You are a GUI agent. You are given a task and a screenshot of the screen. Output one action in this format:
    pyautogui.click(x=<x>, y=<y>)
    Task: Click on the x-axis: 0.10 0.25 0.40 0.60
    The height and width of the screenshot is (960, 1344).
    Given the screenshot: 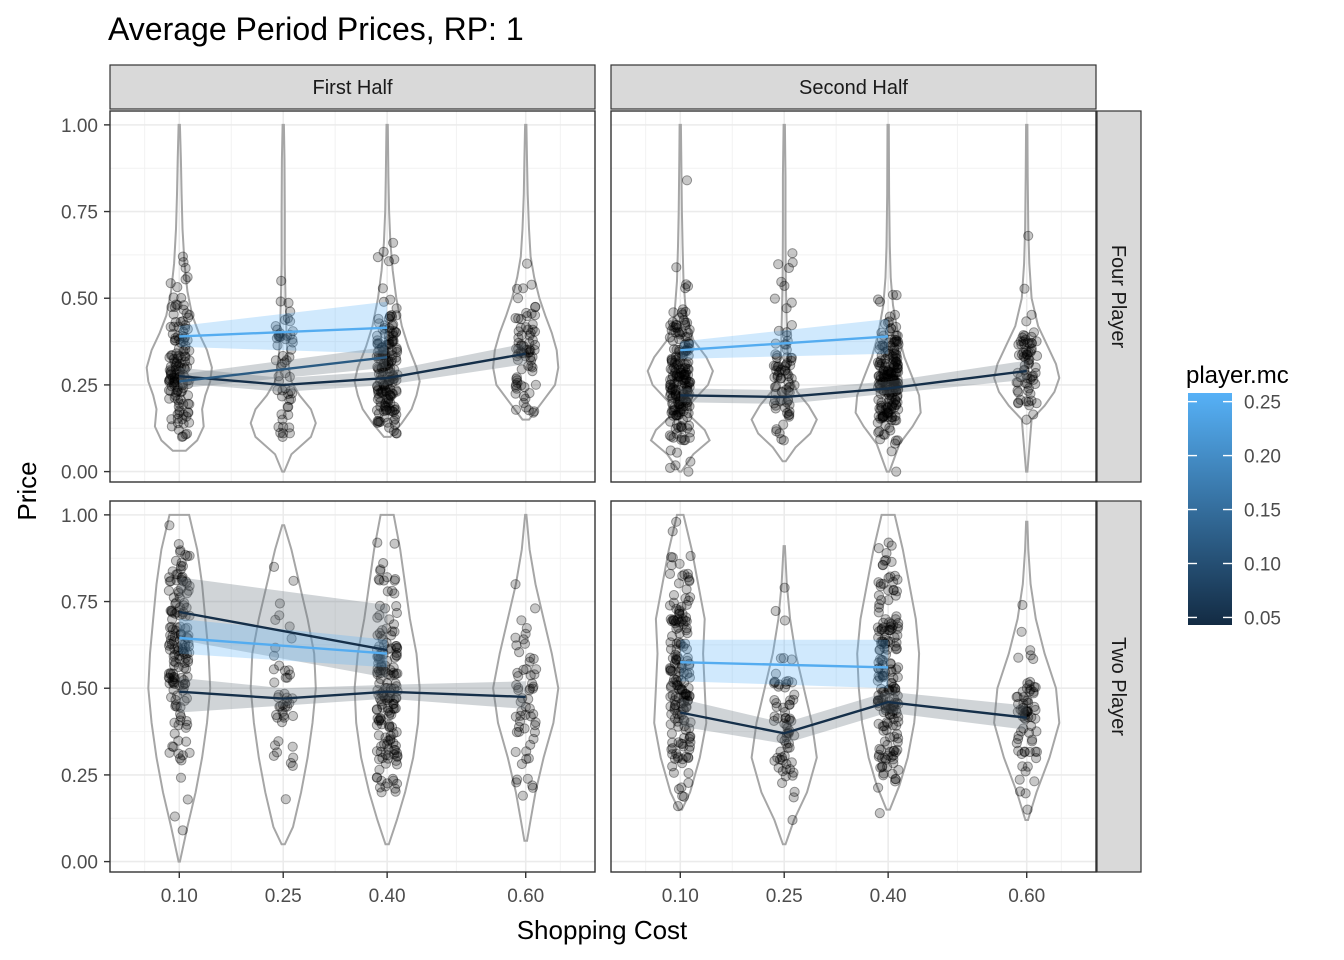 What is the action you would take?
    pyautogui.click(x=352, y=889)
    